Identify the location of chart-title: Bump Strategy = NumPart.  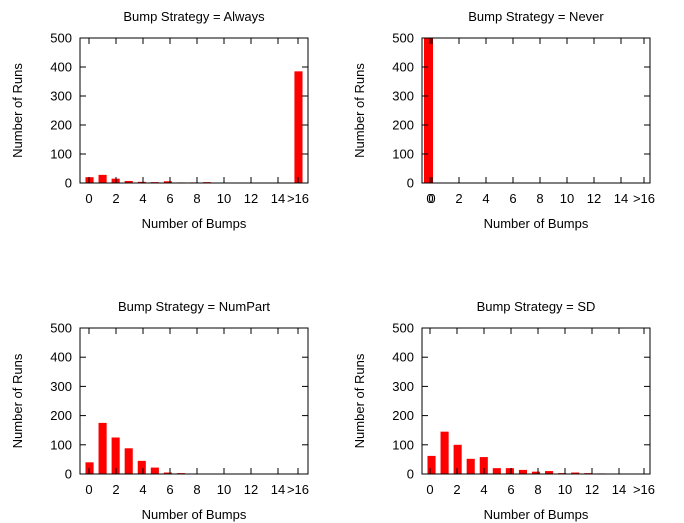
(194, 306).